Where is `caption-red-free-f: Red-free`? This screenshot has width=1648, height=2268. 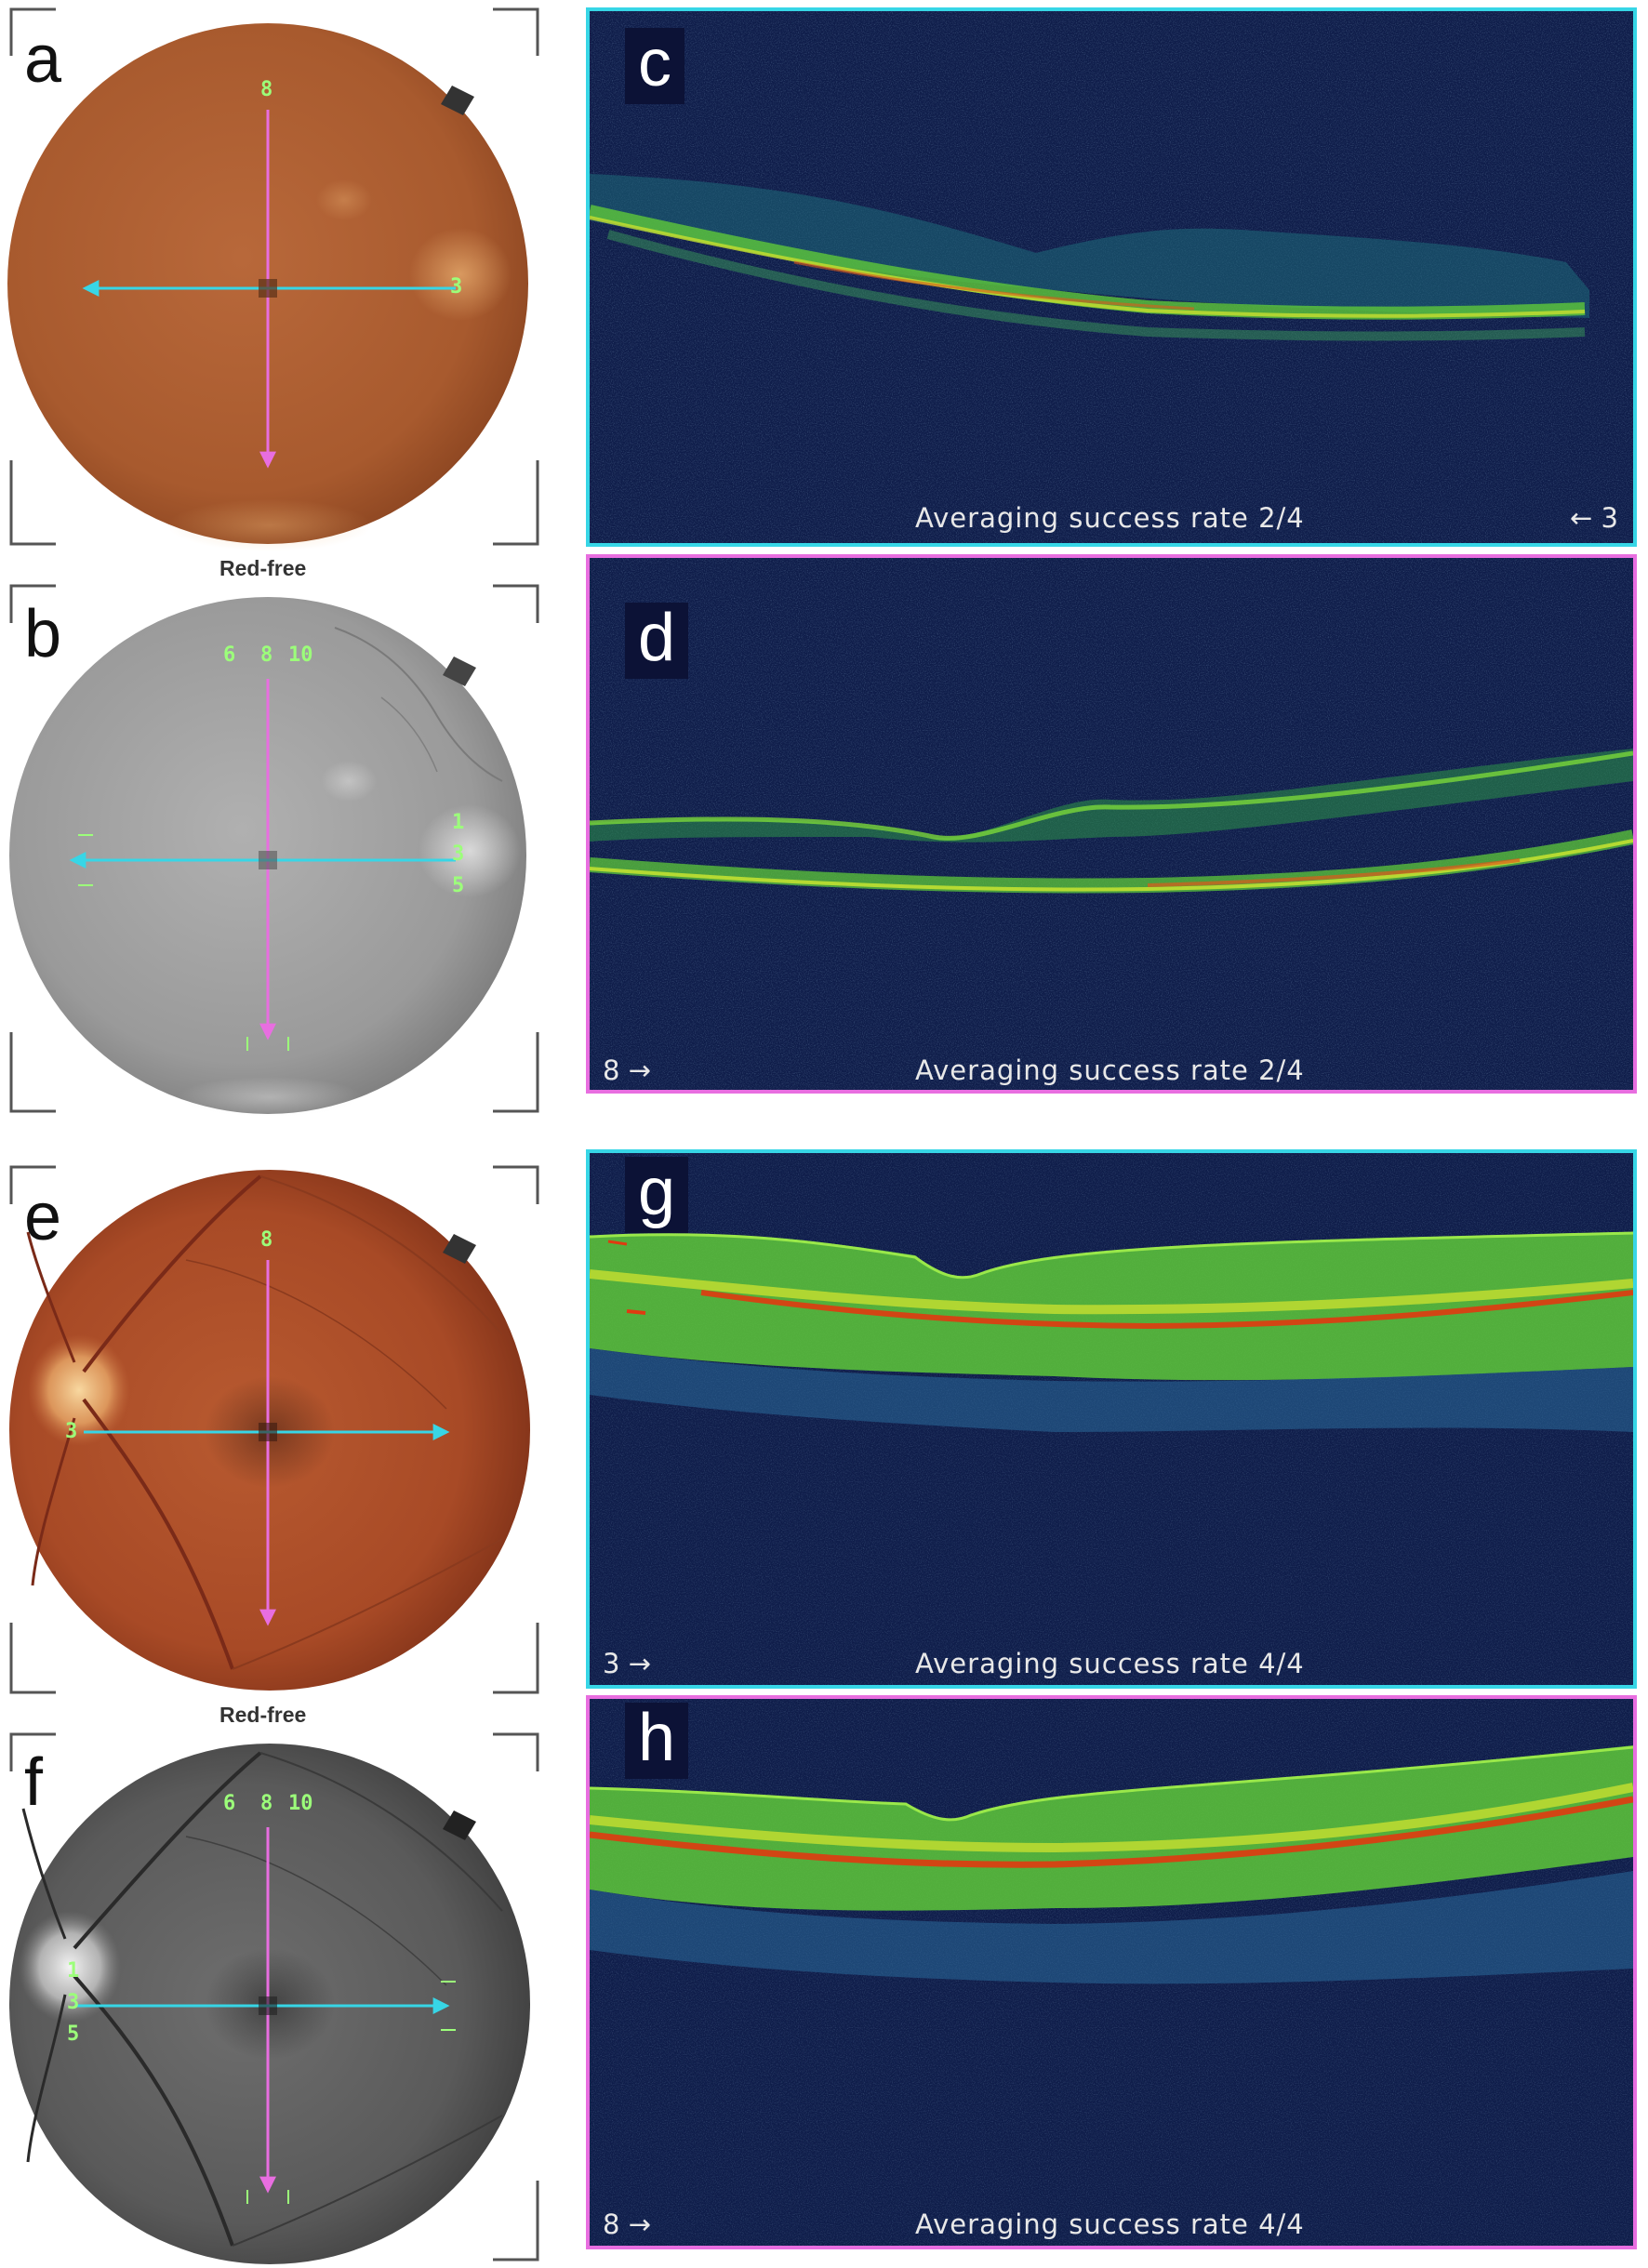
caption-red-free-f: Red-free is located at coordinates (263, 1715).